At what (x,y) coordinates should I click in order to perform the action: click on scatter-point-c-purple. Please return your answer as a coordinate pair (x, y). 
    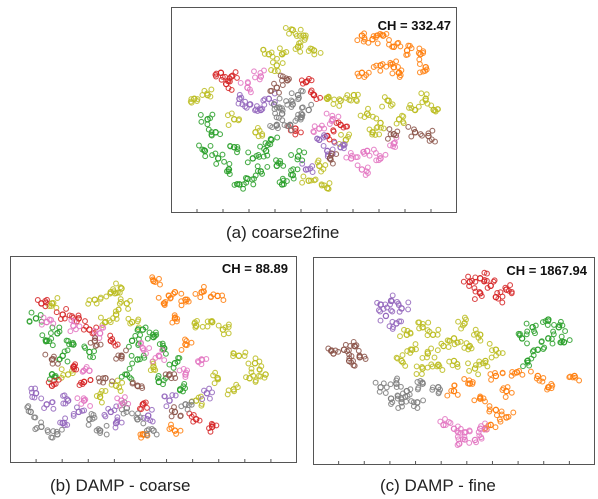
    Looking at the image, I should click on (392, 328).